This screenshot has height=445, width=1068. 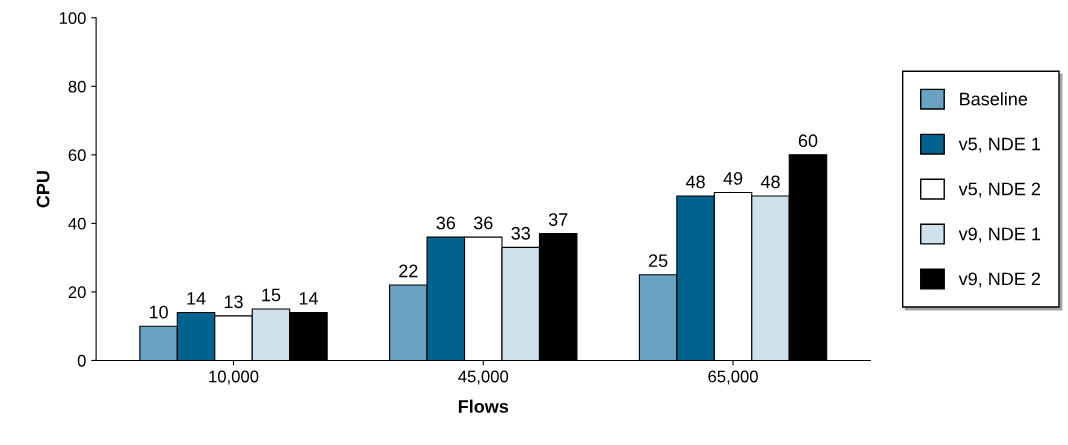 What do you see at coordinates (558, 219) in the screenshot?
I see `data-label: 37` at bounding box center [558, 219].